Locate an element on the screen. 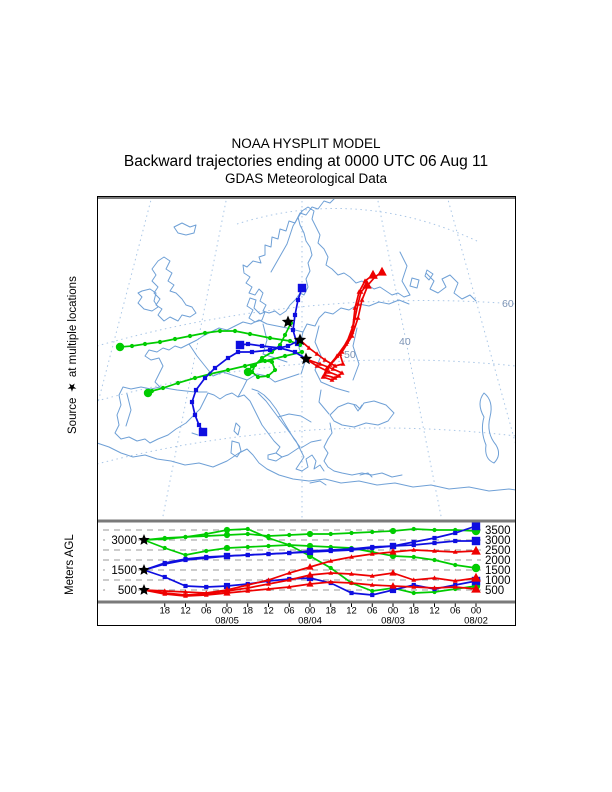 This screenshot has height=792, width=612. graticule-labels: 60 50 40 is located at coordinates (429, 329).